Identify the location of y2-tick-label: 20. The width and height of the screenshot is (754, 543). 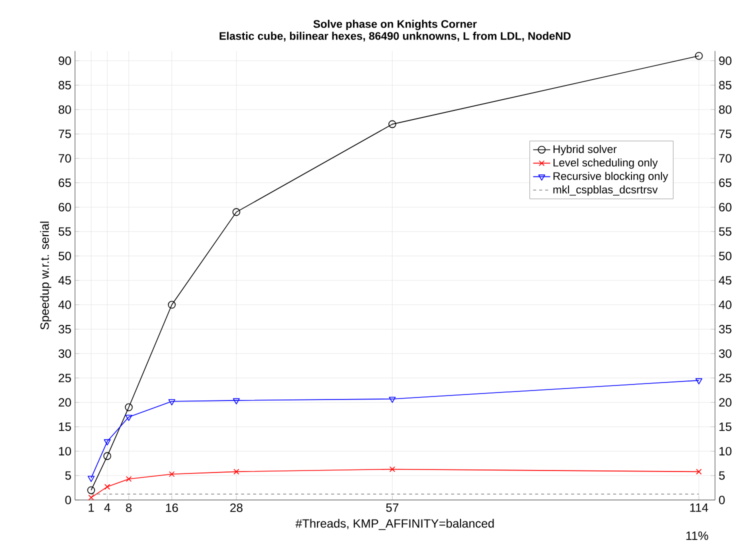
(725, 402).